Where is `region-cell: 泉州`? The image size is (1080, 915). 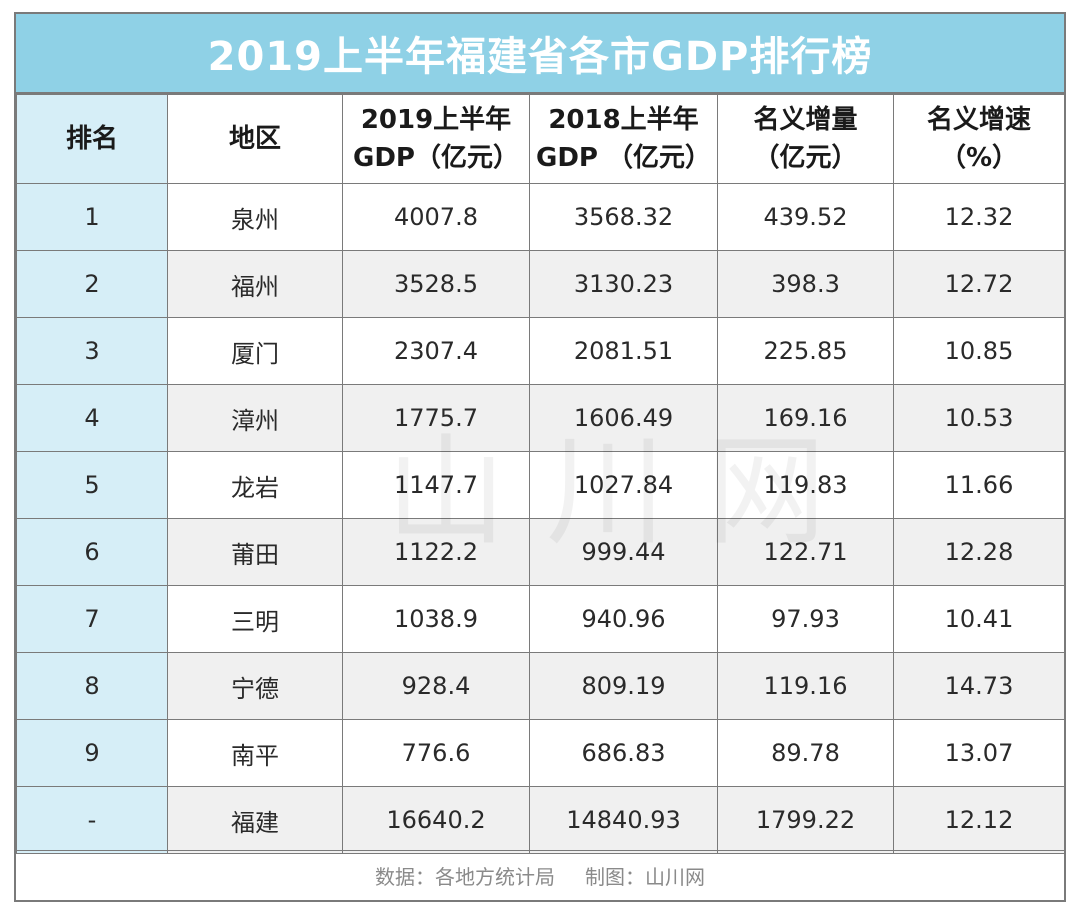 region-cell: 泉州 is located at coordinates (255, 217).